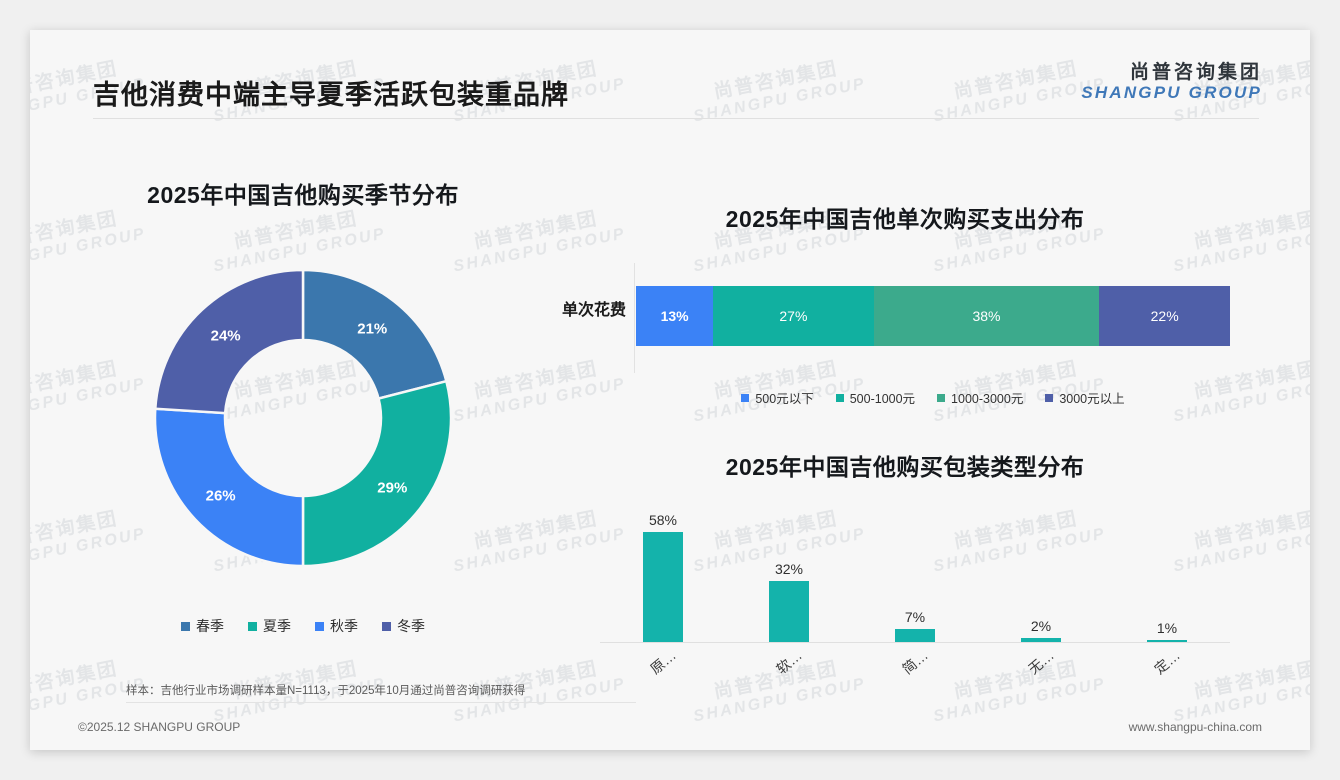 The image size is (1340, 780). What do you see at coordinates (987, 399) in the screenshot?
I see `legend-label: 1000-3000元` at bounding box center [987, 399].